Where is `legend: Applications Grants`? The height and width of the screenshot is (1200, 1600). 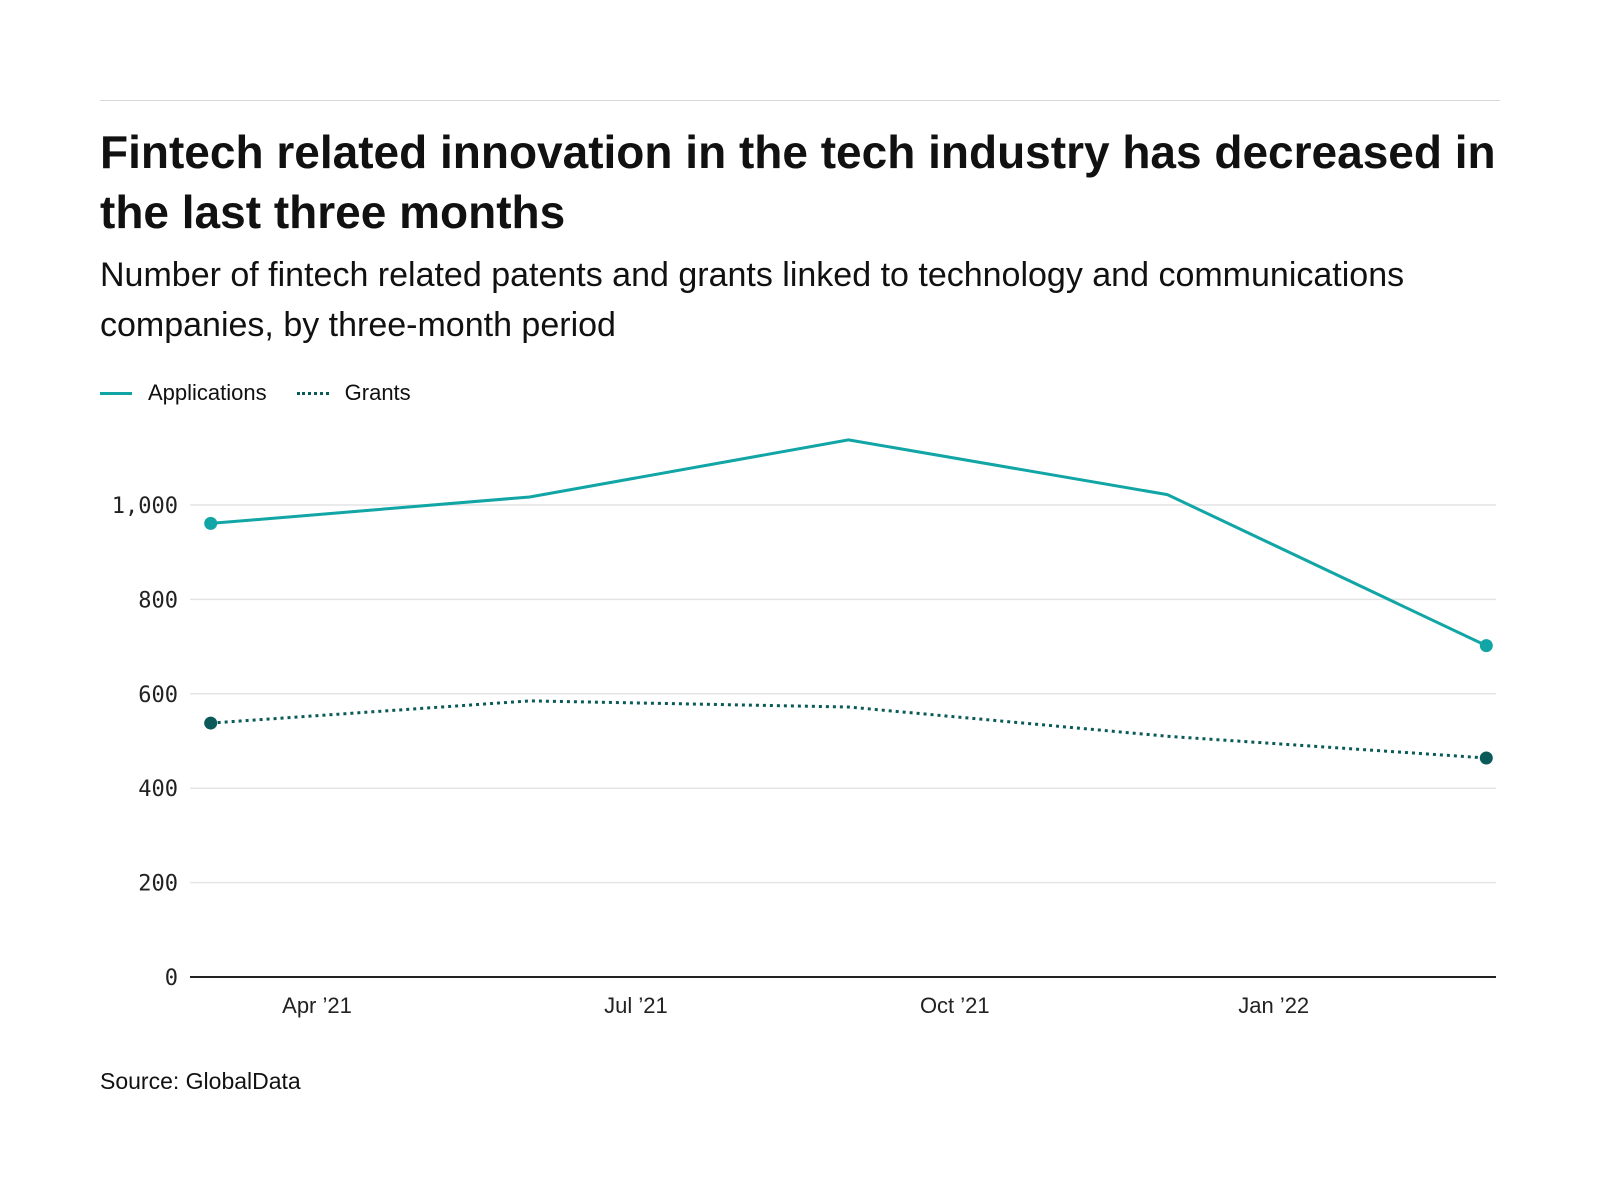 legend: Applications Grants is located at coordinates (270, 393).